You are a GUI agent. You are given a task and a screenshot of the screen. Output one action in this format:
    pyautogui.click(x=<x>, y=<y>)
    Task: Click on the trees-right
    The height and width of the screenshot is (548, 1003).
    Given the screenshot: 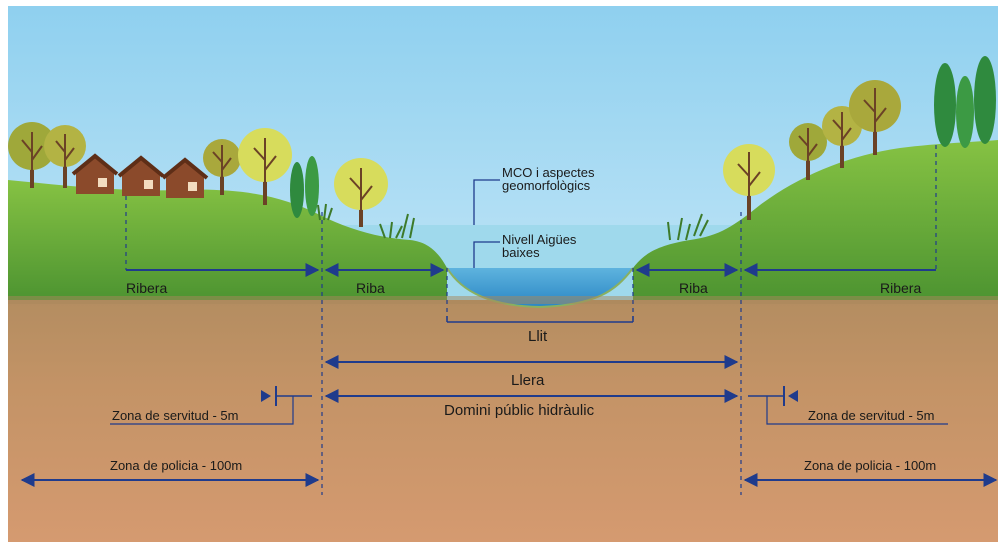 What is the action you would take?
    pyautogui.click(x=859, y=138)
    